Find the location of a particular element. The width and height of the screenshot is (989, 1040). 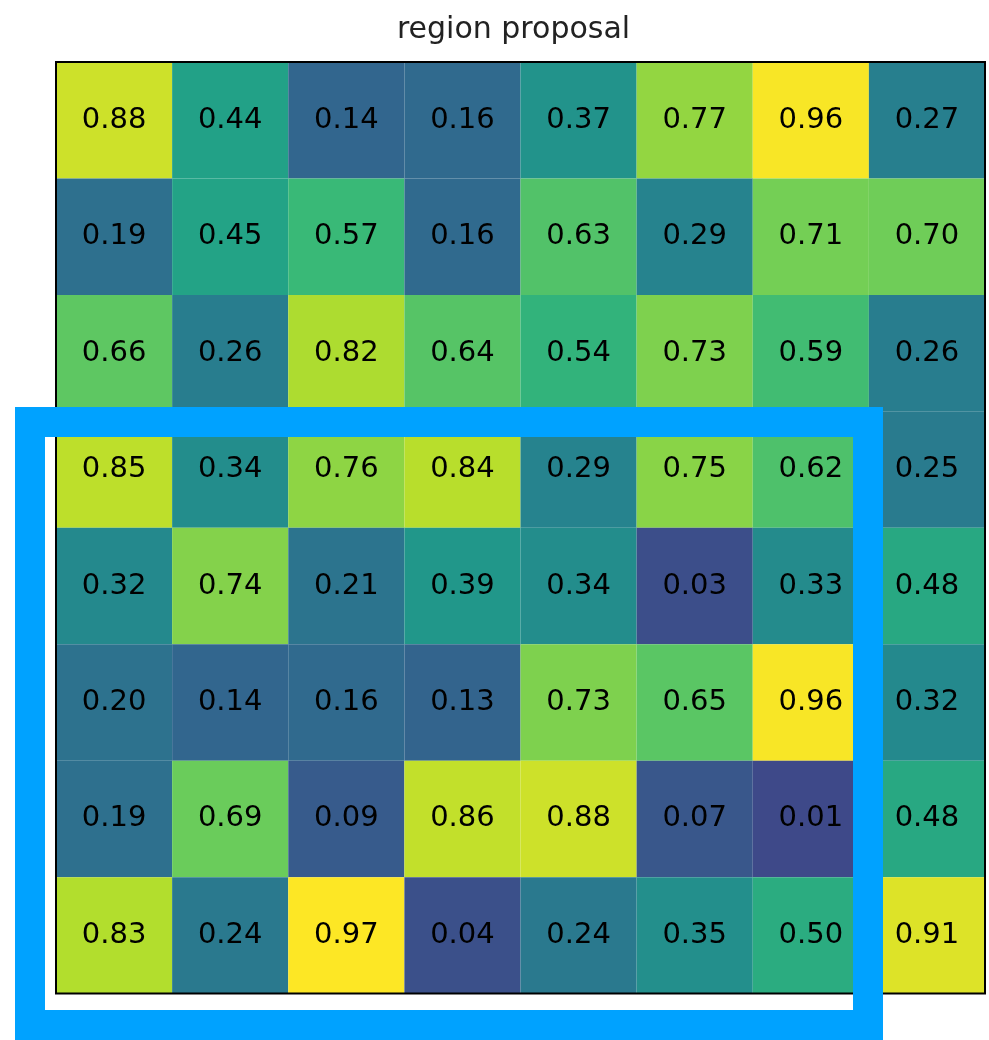

data-label: 0.03 is located at coordinates (694, 583).